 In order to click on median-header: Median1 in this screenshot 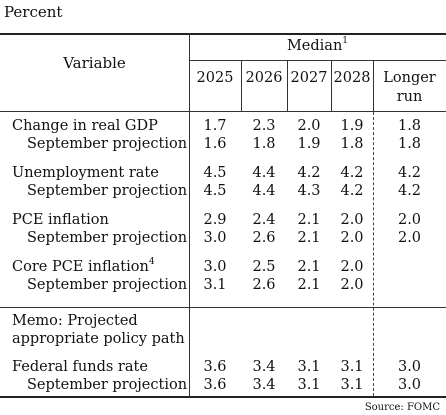, I will do `click(317, 45)`.